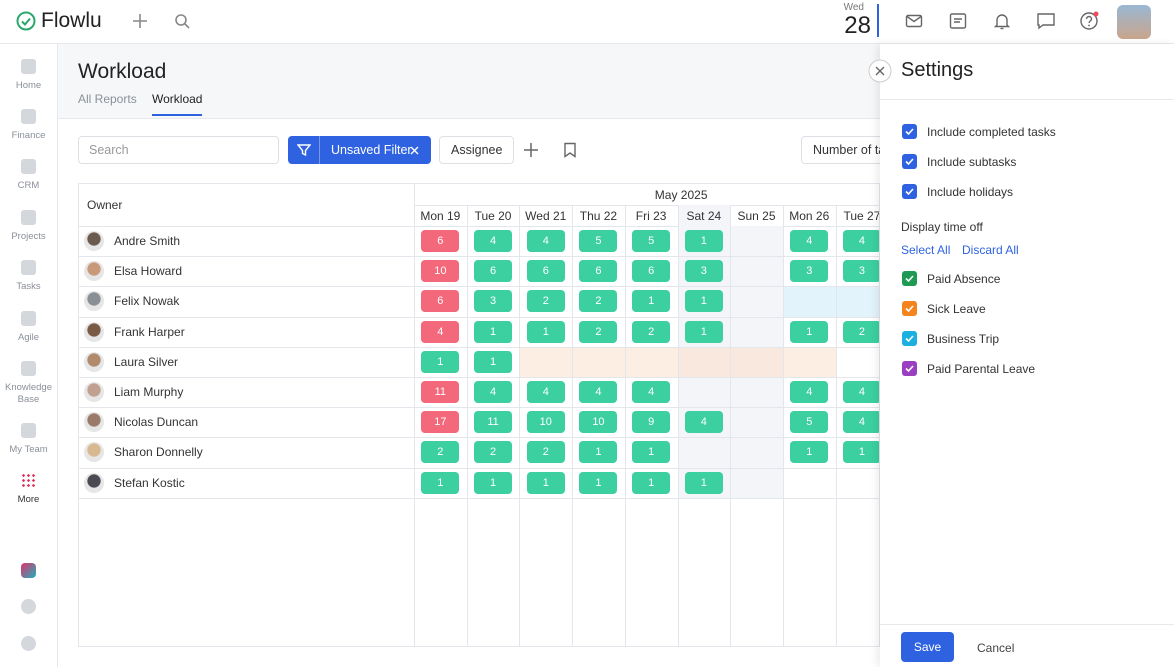  I want to click on owner-name: Felix Nowak, so click(147, 301).